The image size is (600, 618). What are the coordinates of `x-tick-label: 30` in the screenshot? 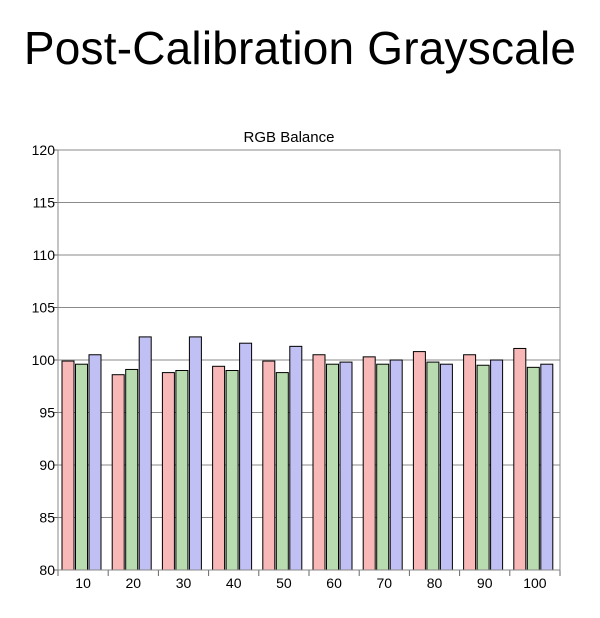 It's located at (184, 583).